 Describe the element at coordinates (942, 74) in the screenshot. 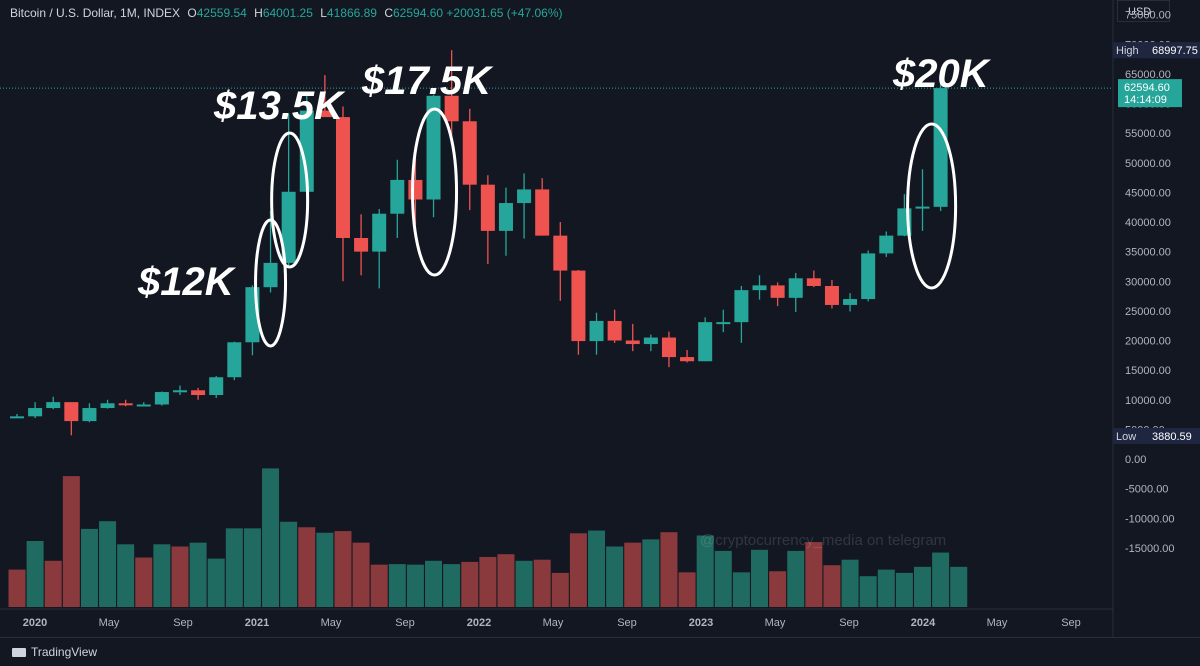

I see `annotation-label: $20K` at that location.